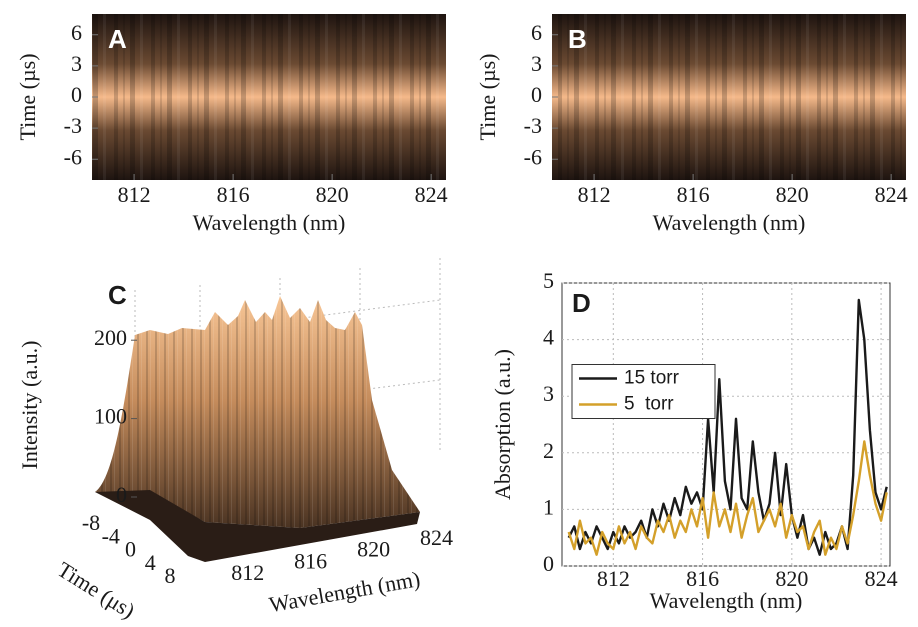 The image size is (918, 627). What do you see at coordinates (257, 526) in the screenshot?
I see `surface-floor` at bounding box center [257, 526].